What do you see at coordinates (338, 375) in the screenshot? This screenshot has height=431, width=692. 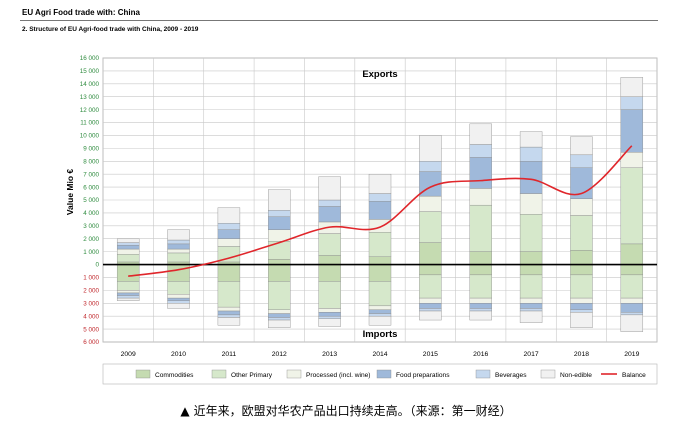 I see `legend-label: Processed (incl. wine)` at bounding box center [338, 375].